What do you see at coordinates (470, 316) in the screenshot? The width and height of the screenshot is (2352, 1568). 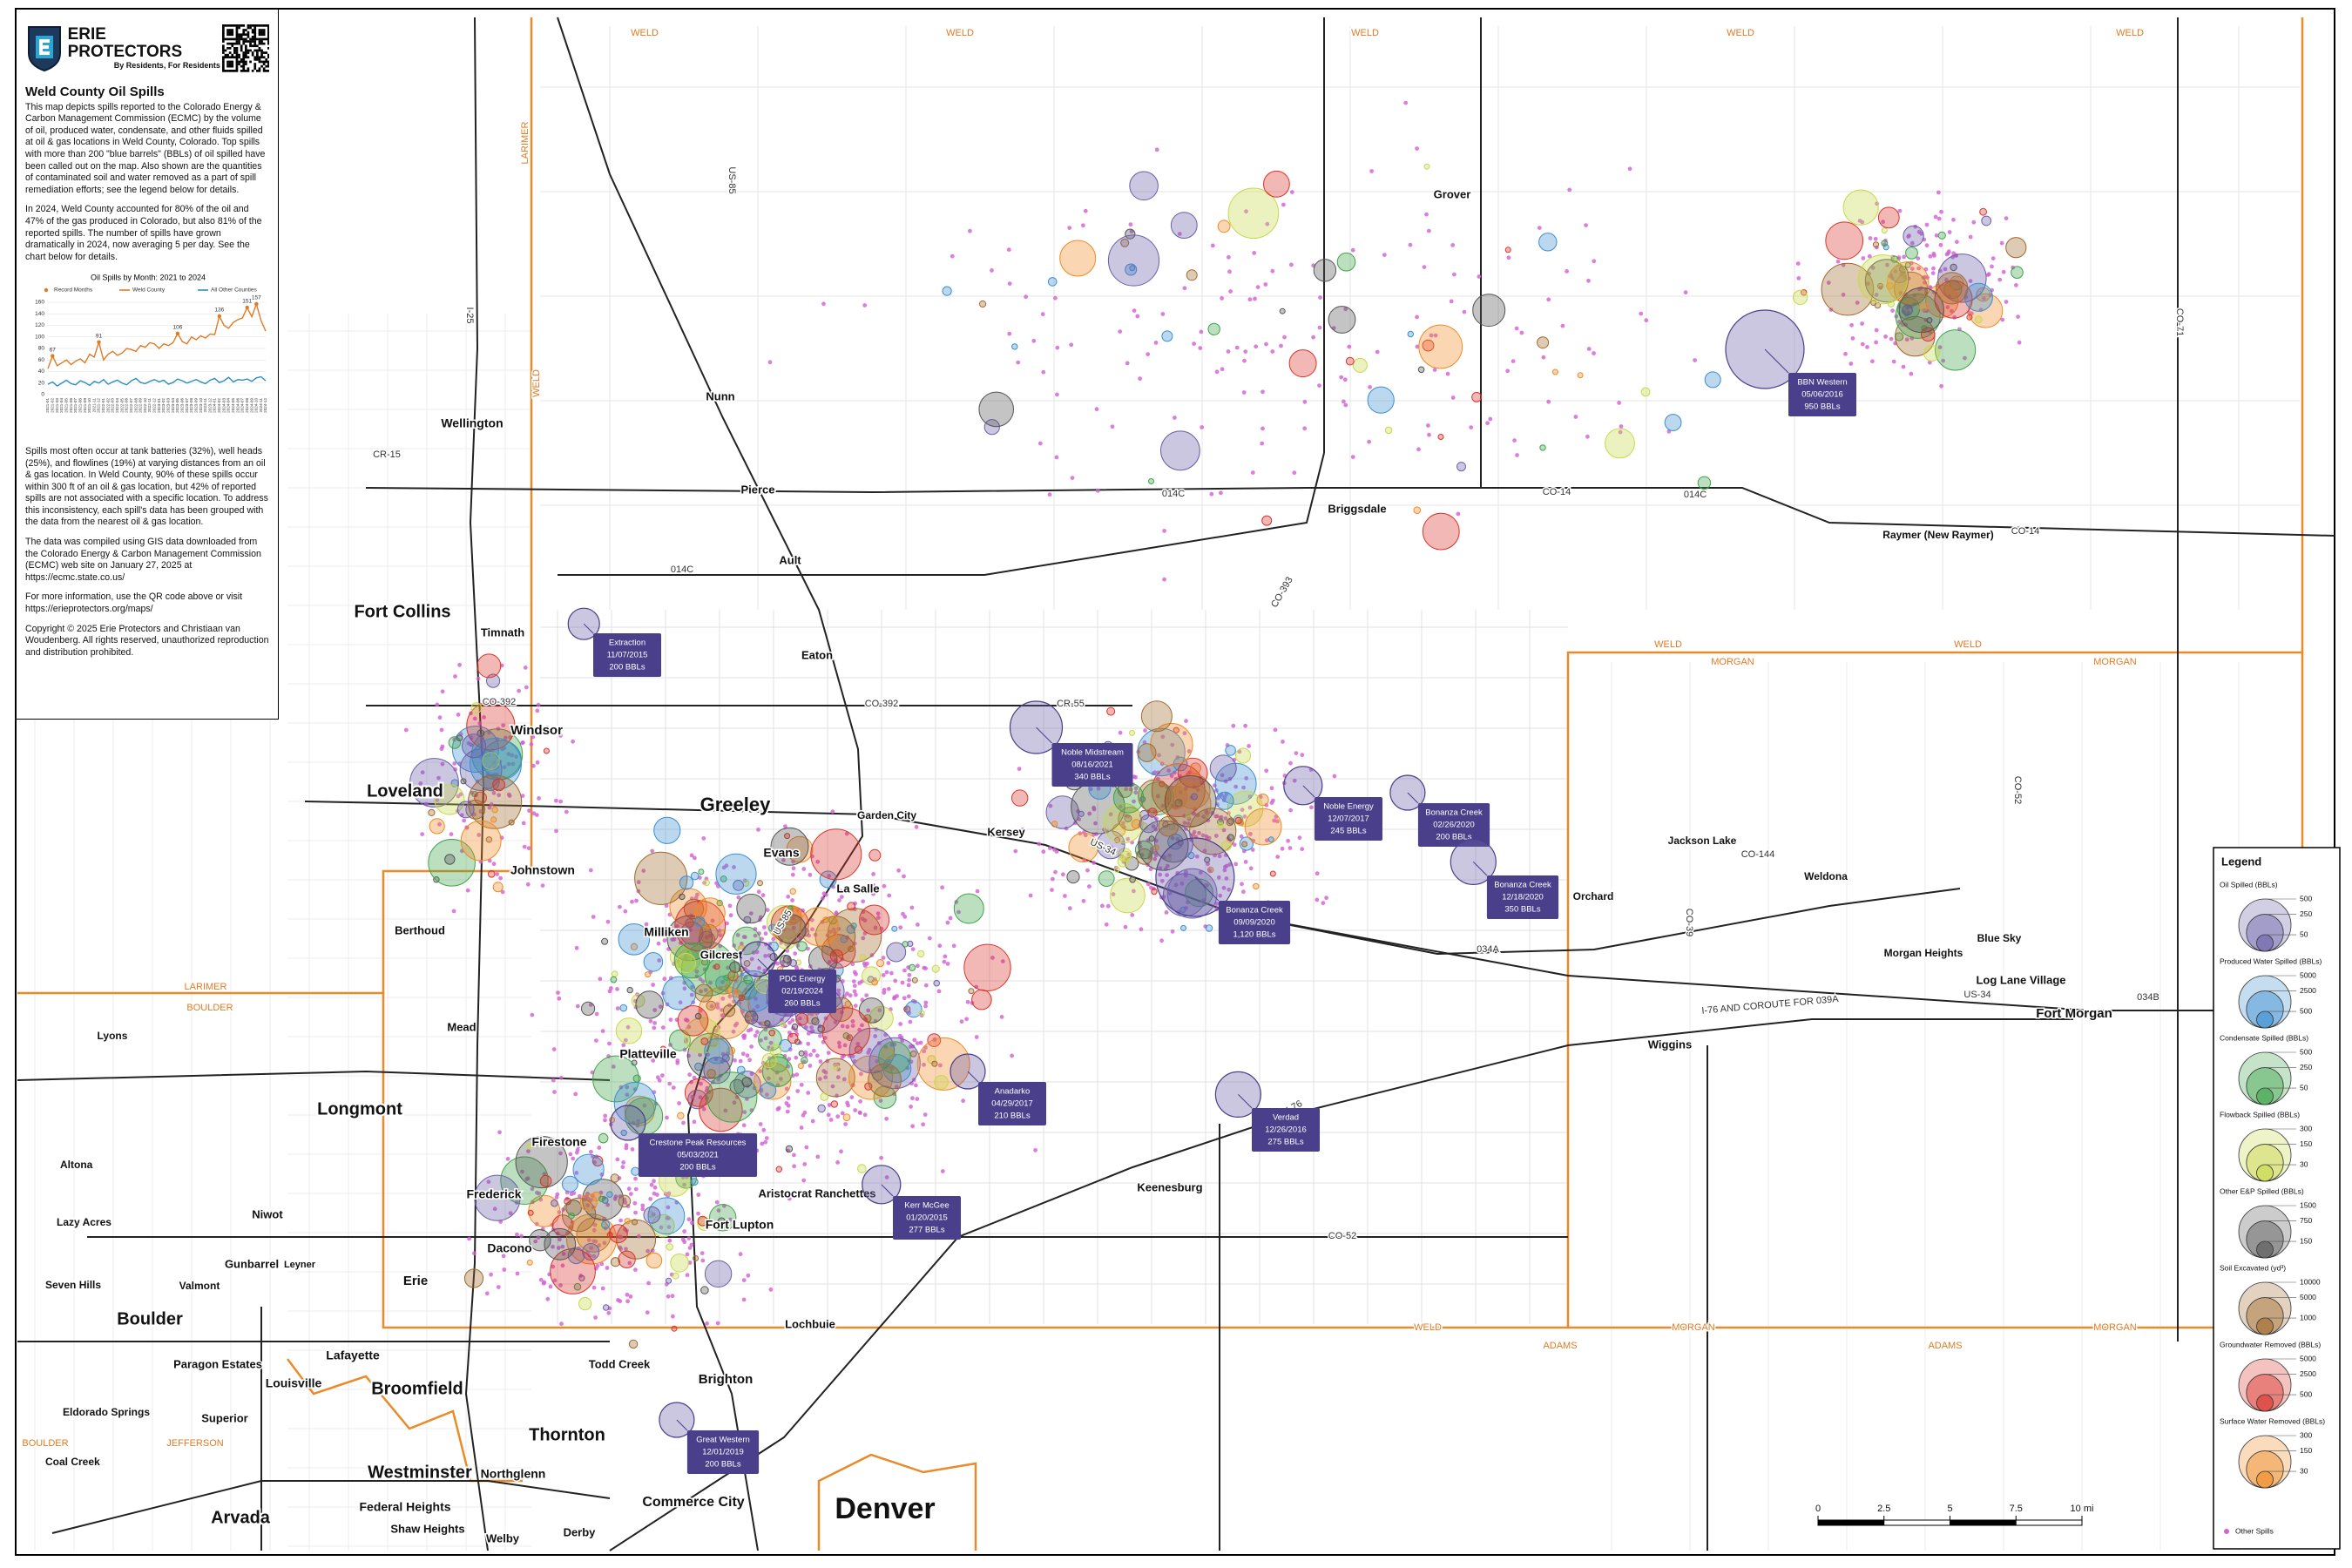 I see `road-label: I-25` at bounding box center [470, 316].